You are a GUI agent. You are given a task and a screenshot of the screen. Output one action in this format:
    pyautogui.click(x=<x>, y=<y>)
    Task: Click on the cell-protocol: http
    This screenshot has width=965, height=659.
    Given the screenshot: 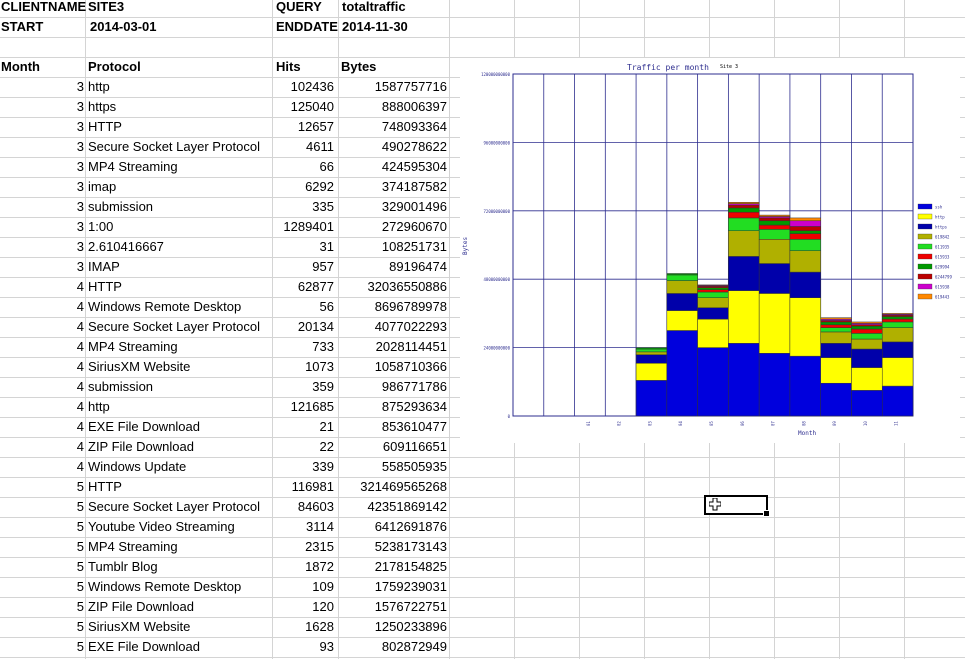 What is the action you would take?
    pyautogui.click(x=99, y=86)
    